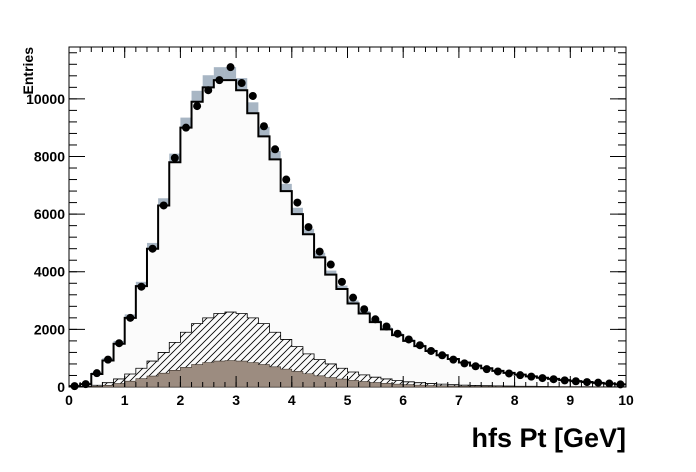  Describe the element at coordinates (292, 400) in the screenshot. I see `x-tick-label: 4` at that location.